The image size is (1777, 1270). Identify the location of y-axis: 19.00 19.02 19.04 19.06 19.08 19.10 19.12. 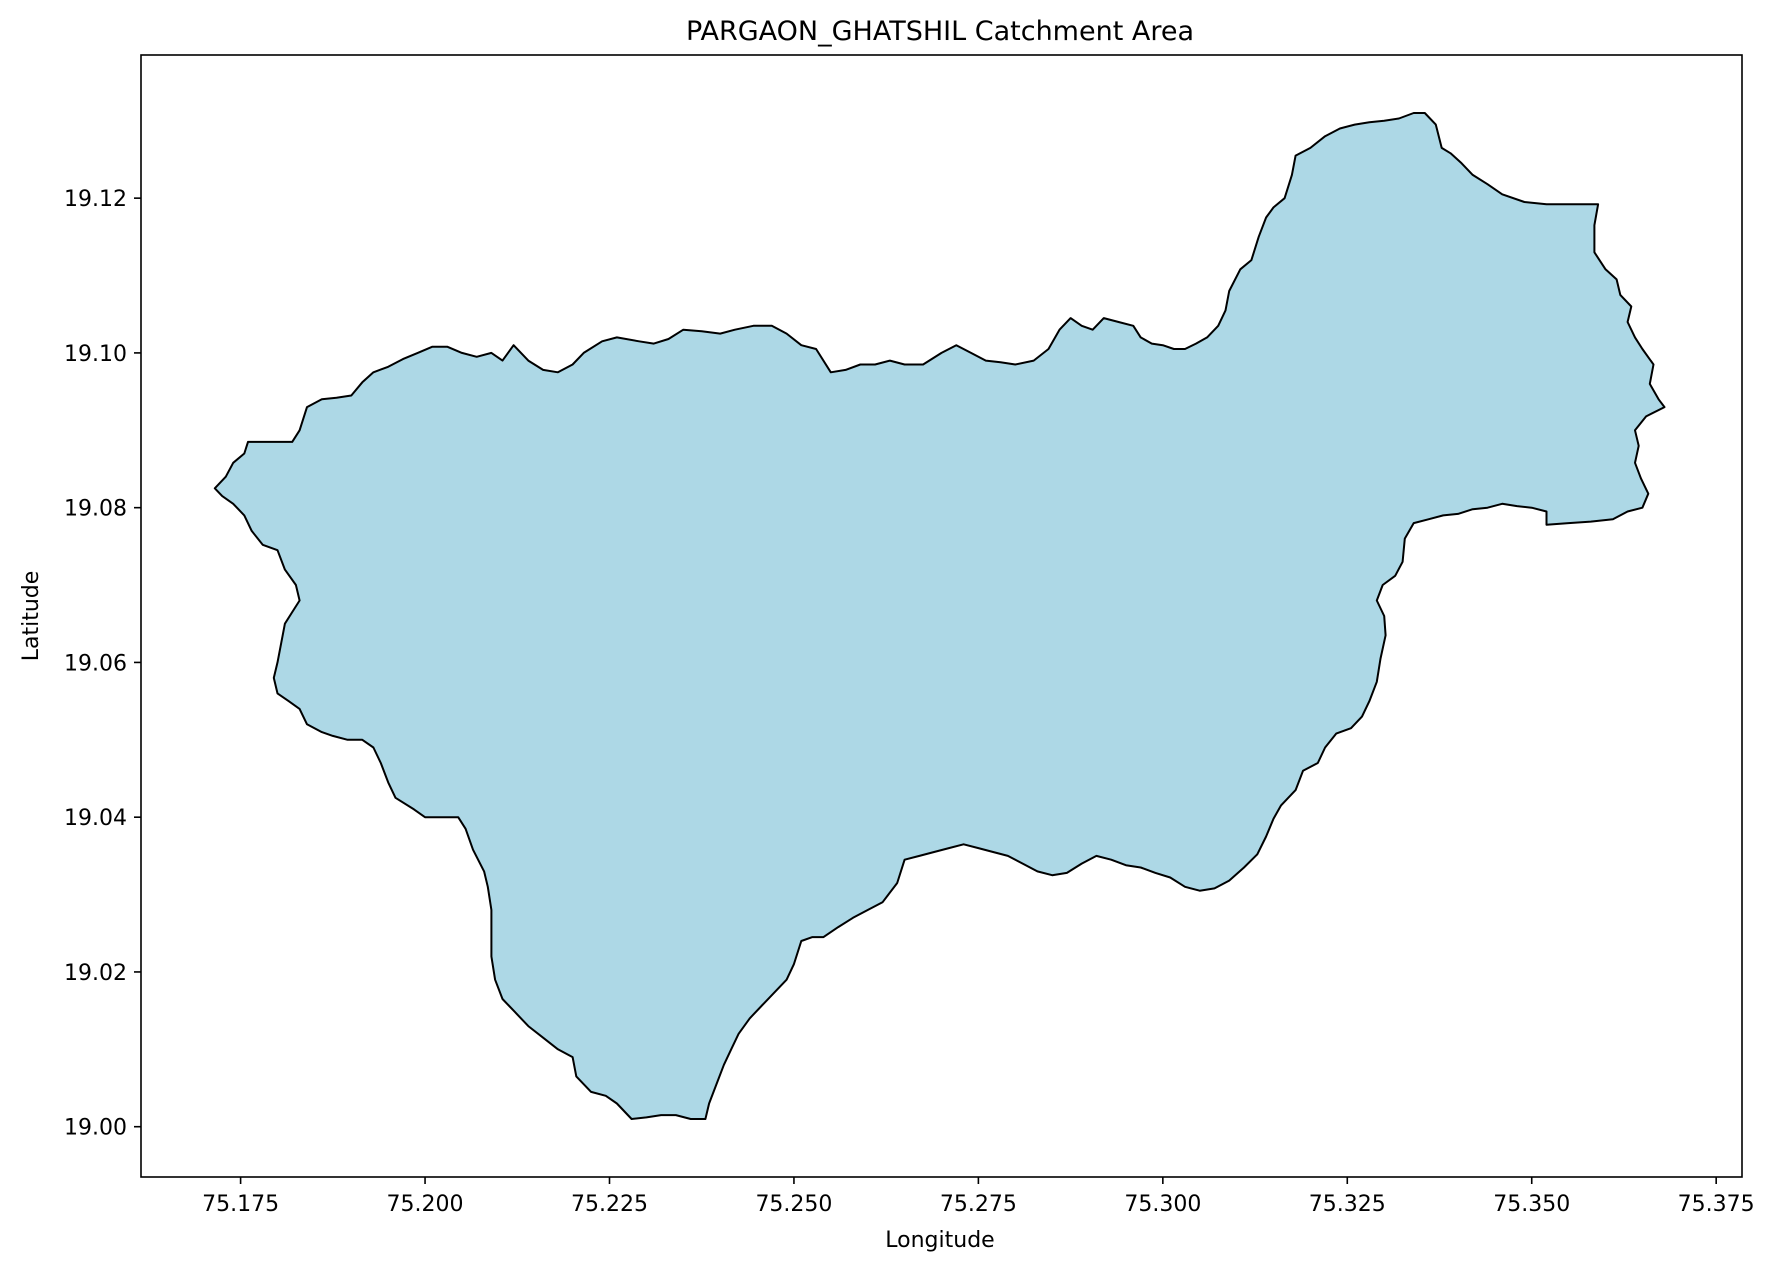
(102, 664).